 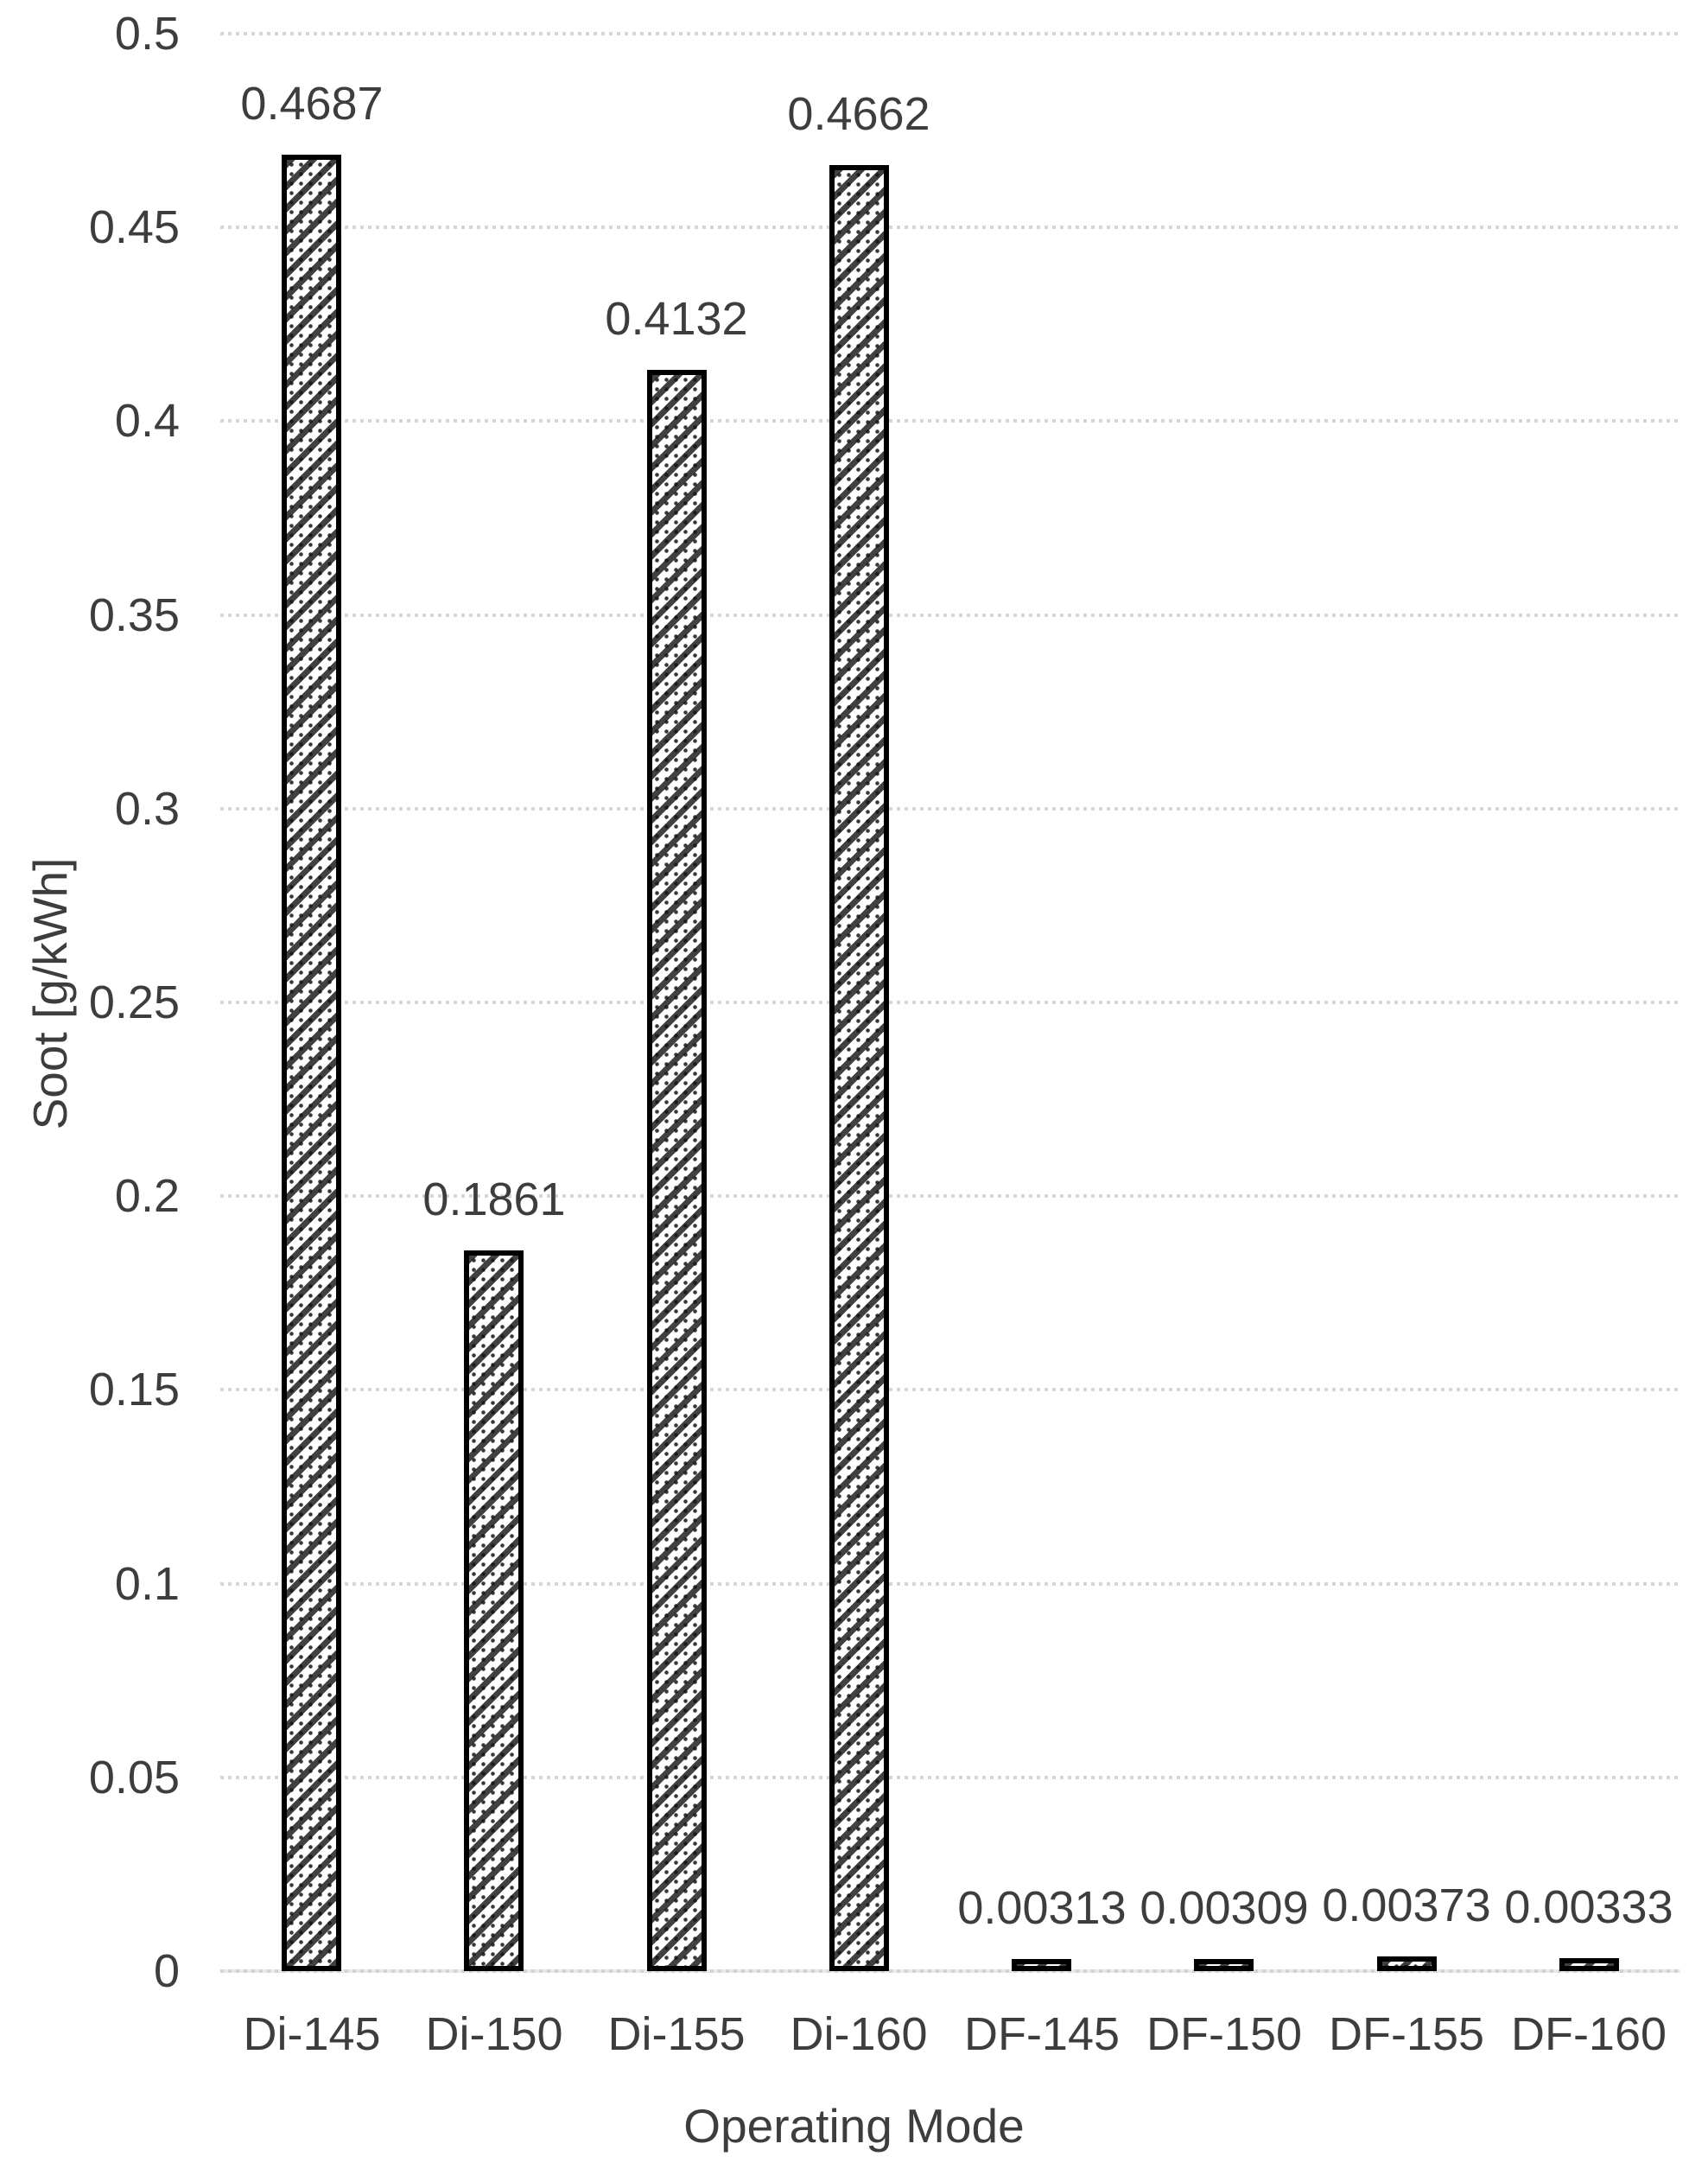 What do you see at coordinates (134, 615) in the screenshot?
I see `y-tick-label: 0.35` at bounding box center [134, 615].